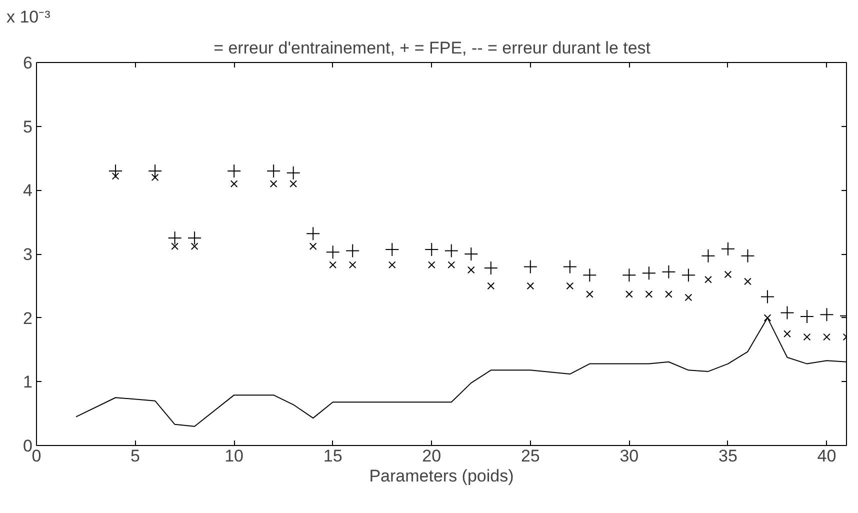 Image resolution: width=858 pixels, height=513 pixels. I want to click on x-tick-label: 35, so click(728, 456).